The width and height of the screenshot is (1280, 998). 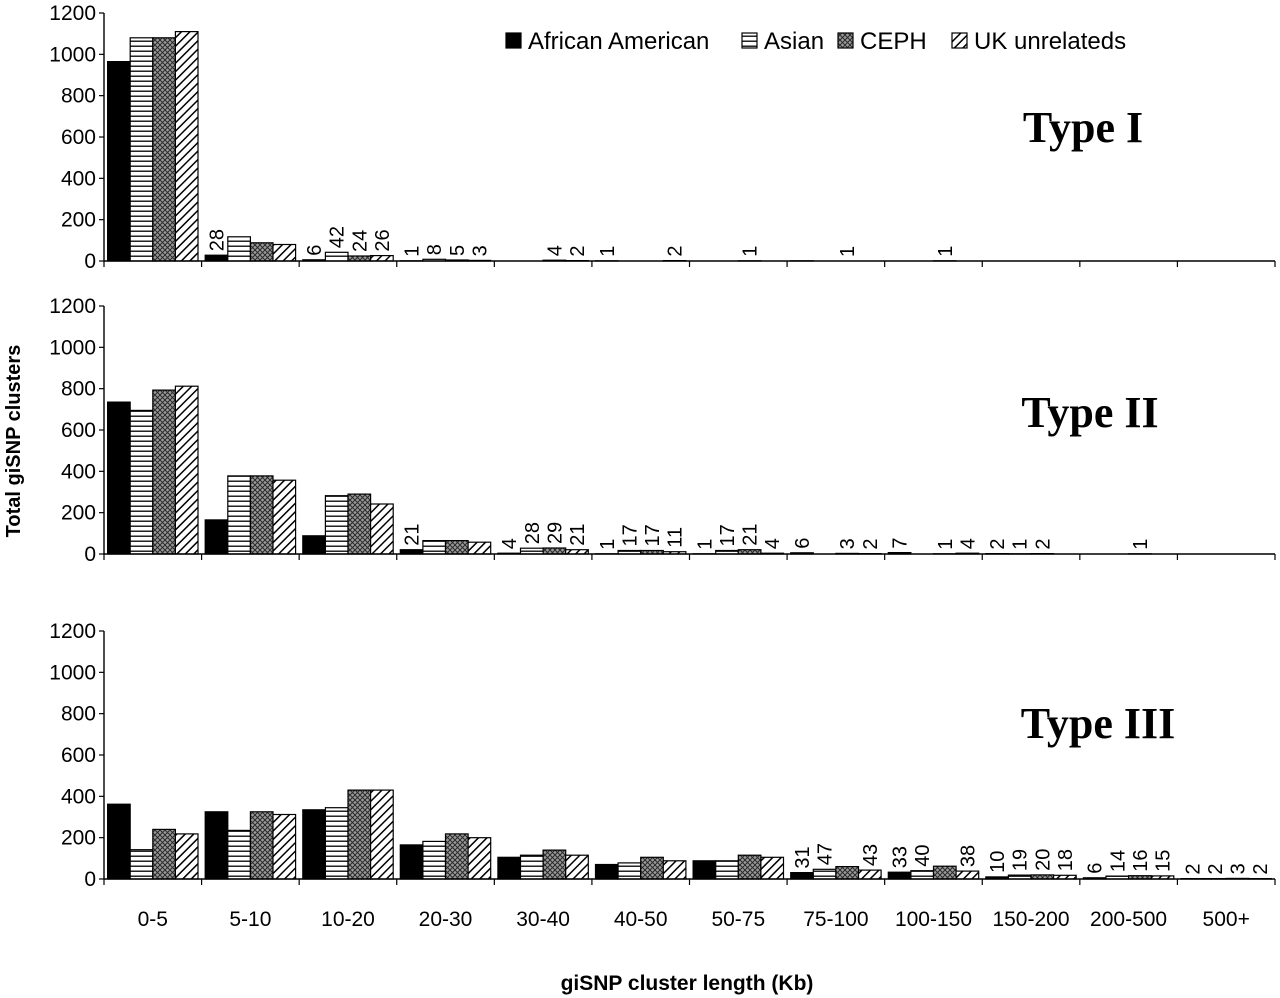 What do you see at coordinates (1226, 919) in the screenshot?
I see `x-category-label: 500+` at bounding box center [1226, 919].